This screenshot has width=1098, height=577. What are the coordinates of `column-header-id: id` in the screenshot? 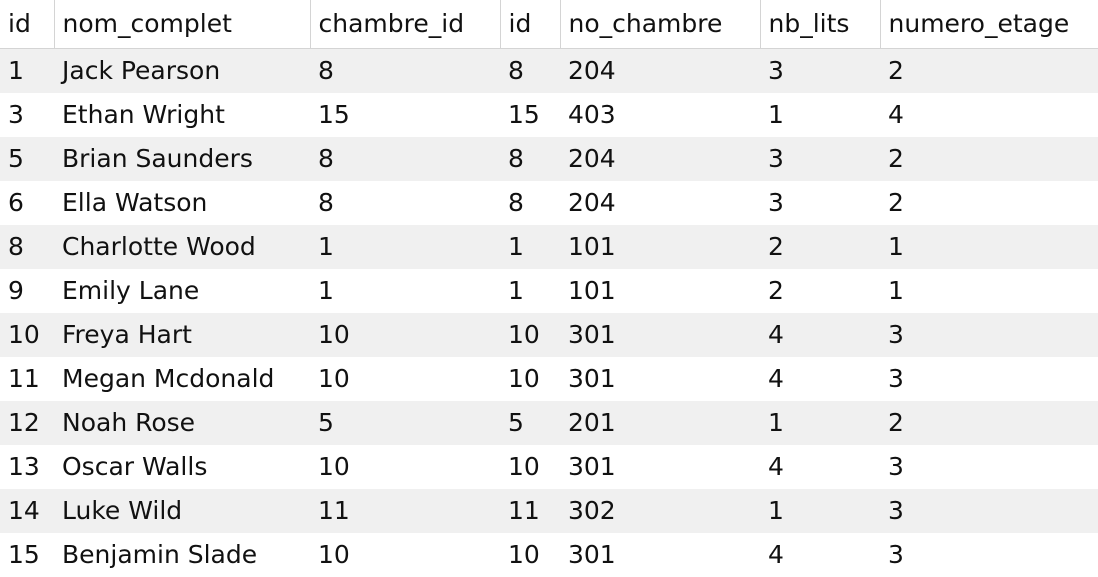 It's located at (27, 24).